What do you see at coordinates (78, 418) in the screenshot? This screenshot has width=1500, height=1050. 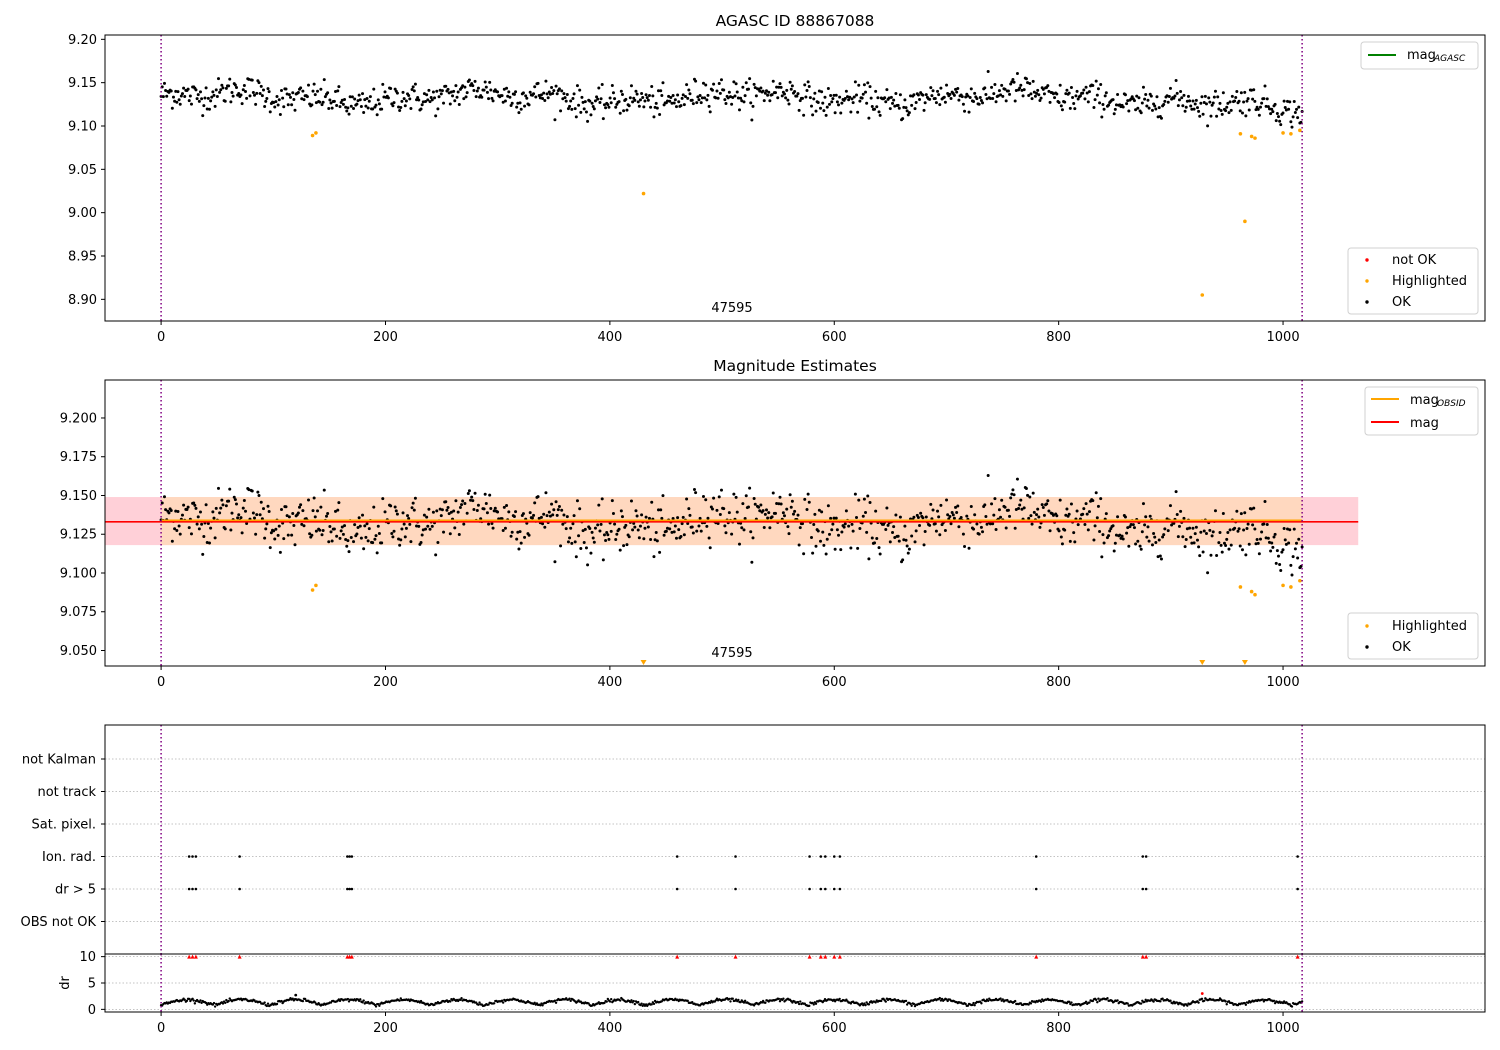 I see `y-tick-label: 9.200` at bounding box center [78, 418].